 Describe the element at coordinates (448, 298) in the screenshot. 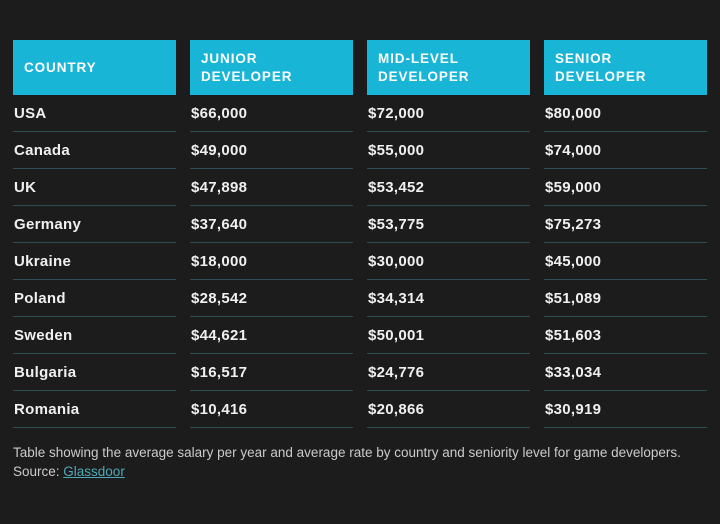

I see `salary-cell: $34,314` at that location.